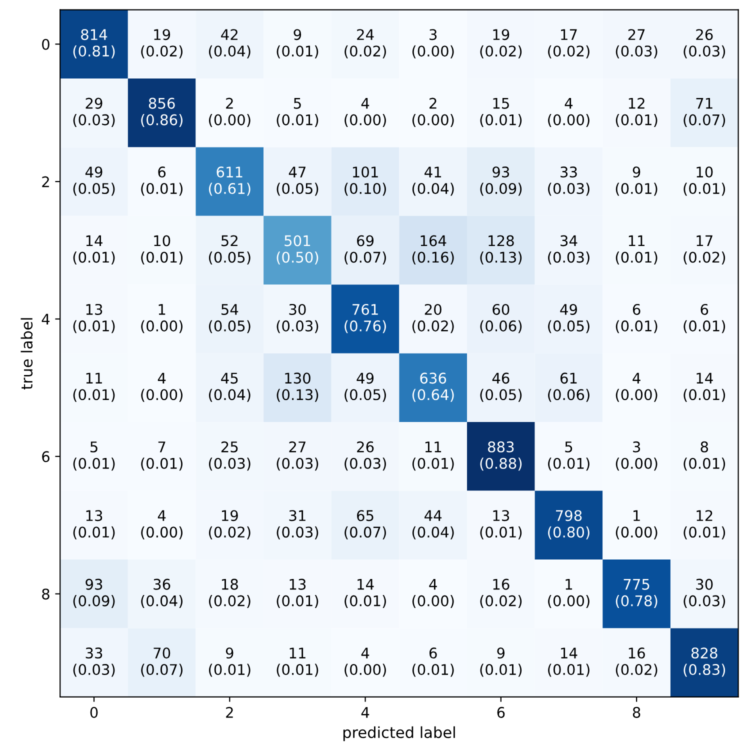  I want to click on data-label: 19, so click(501, 34).